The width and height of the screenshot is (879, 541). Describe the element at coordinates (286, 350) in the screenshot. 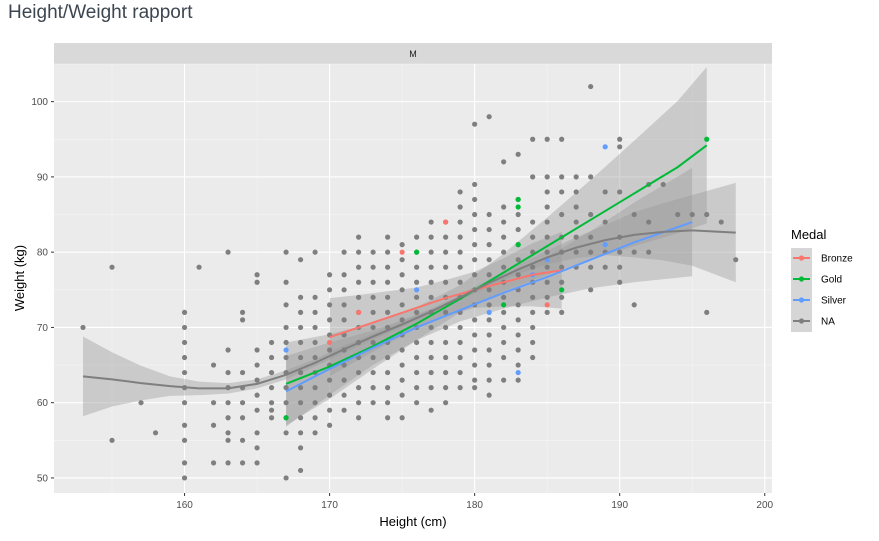

I see `data-point-silver` at that location.